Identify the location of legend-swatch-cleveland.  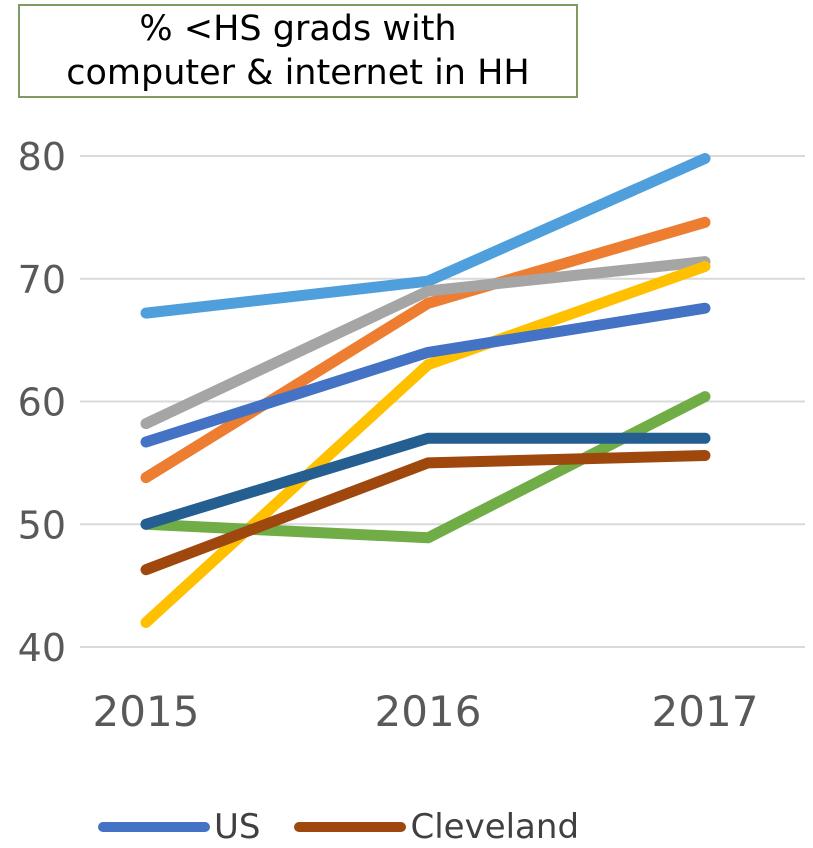
(350, 827).